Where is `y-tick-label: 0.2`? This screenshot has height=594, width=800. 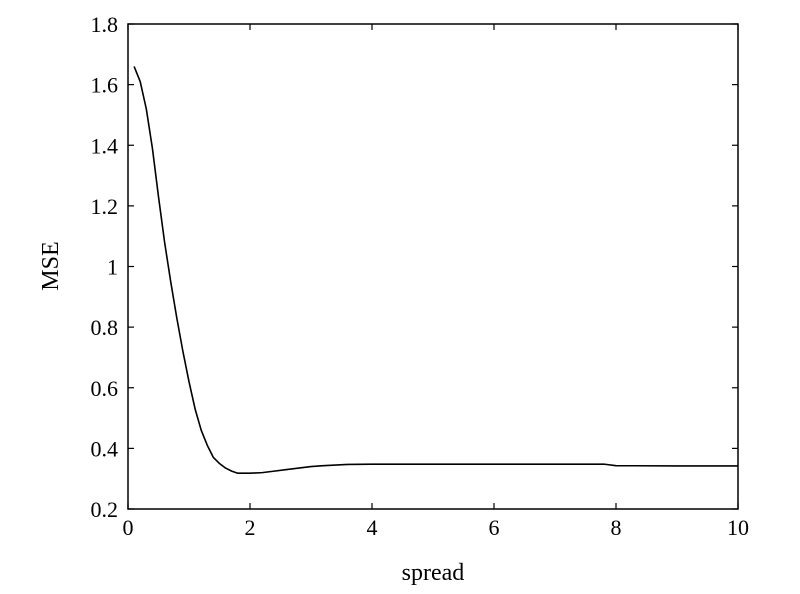
y-tick-label: 0.2 is located at coordinates (105, 509).